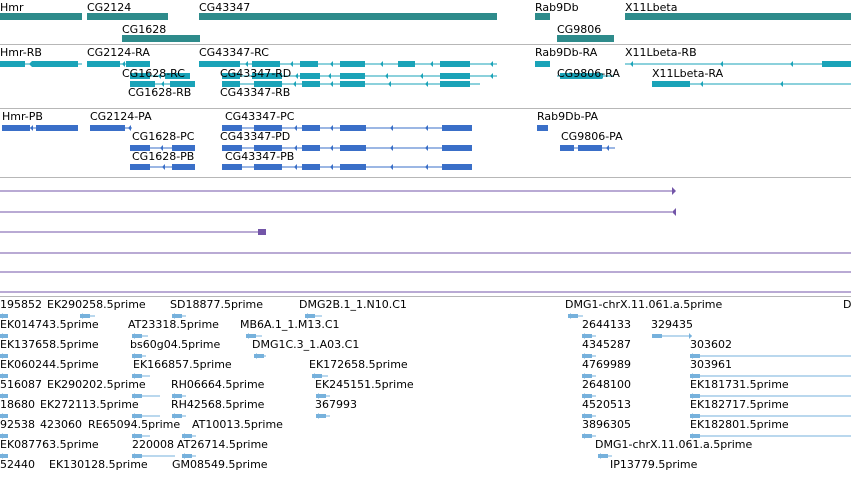 The width and height of the screenshot is (851, 481). I want to click on cg43347-rb-exon, so click(268, 84).